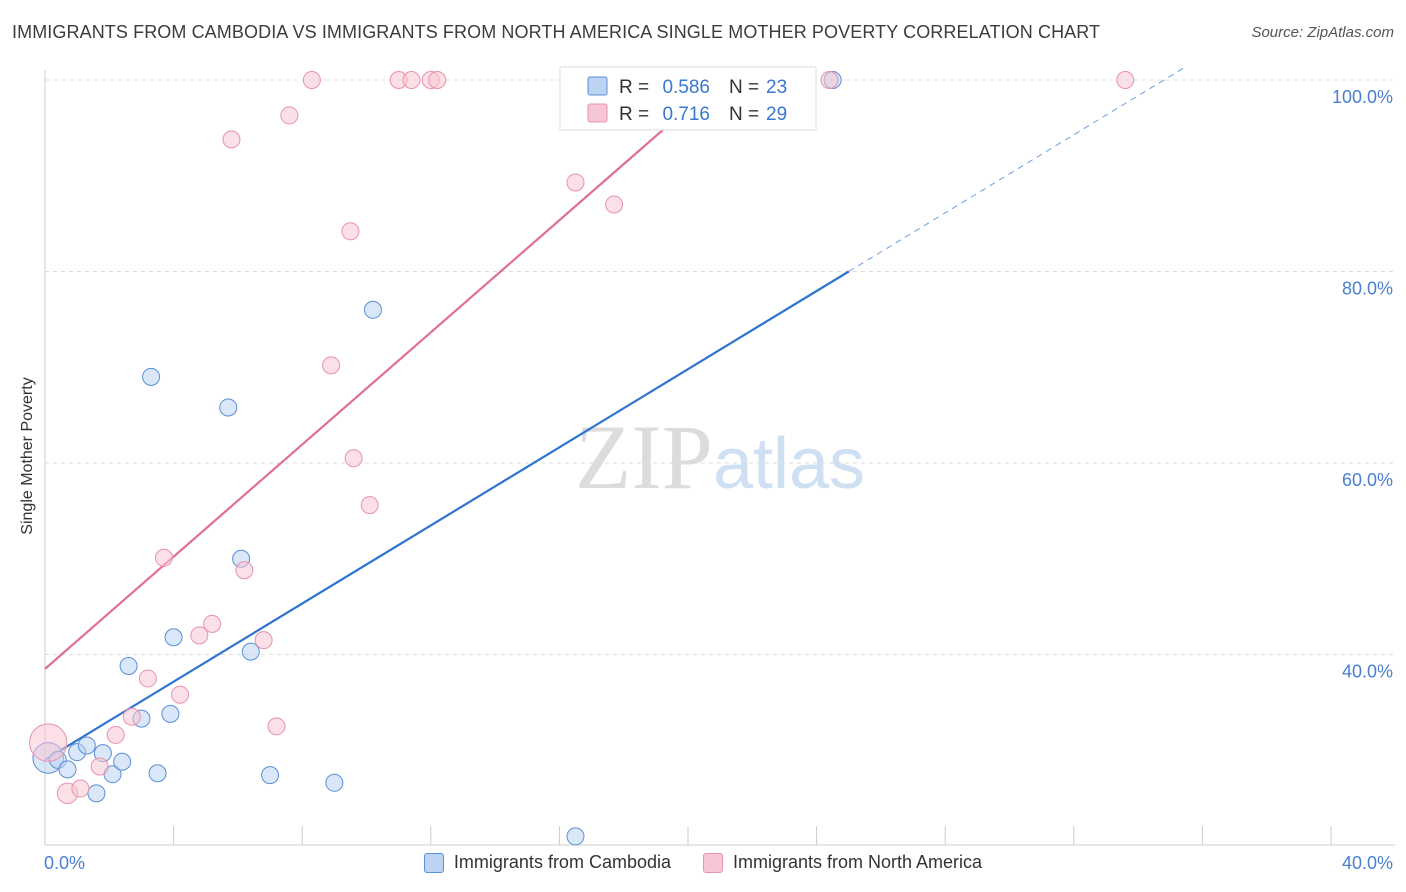 Image resolution: width=1406 pixels, height=892 pixels. What do you see at coordinates (1367, 480) in the screenshot?
I see `y-tick-label-1: 60.0%` at bounding box center [1367, 480].